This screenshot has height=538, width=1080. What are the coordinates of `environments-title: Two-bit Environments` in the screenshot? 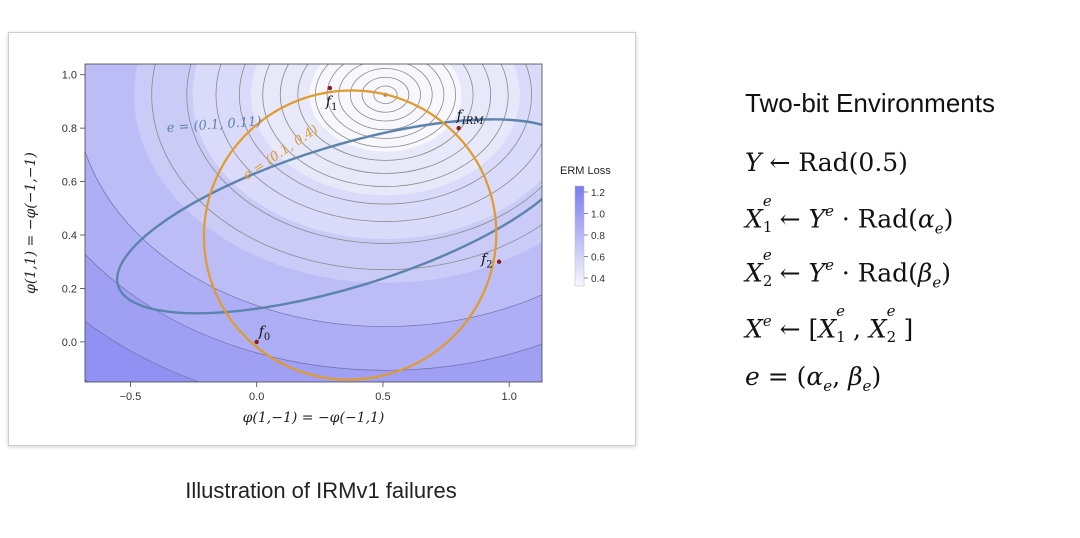 It's located at (870, 103).